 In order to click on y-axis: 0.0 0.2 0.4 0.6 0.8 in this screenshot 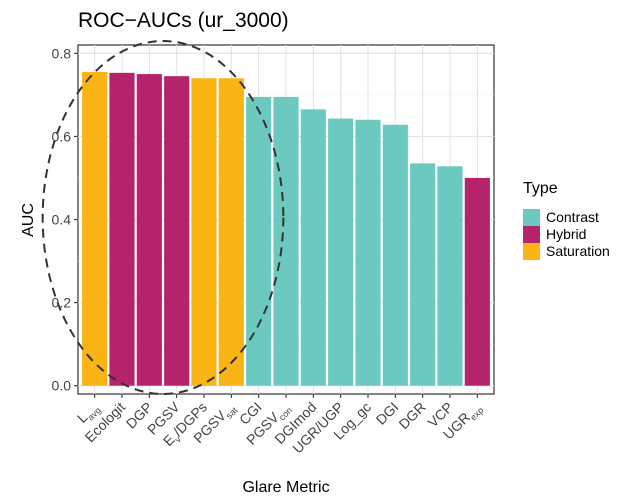, I will do `click(65, 219)`.